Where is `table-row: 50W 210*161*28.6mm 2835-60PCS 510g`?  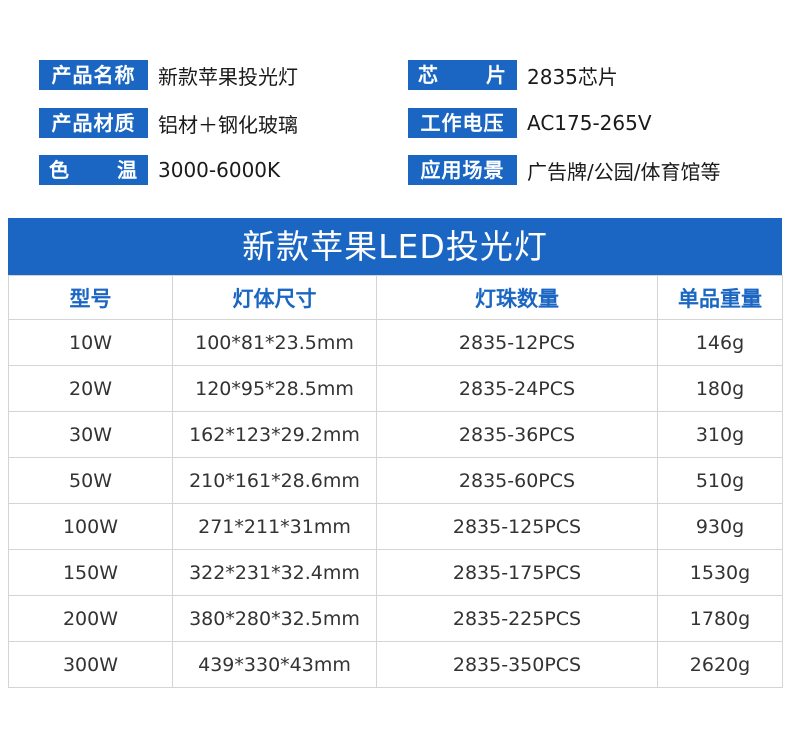
table-row: 50W 210*161*28.6mm 2835-60PCS 510g is located at coordinates (395, 480).